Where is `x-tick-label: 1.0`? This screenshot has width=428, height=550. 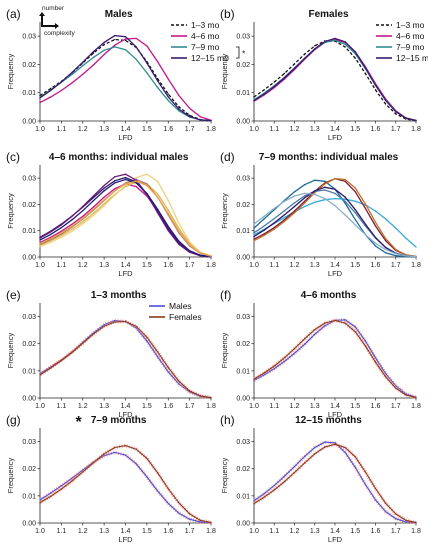 x-tick-label: 1.0 is located at coordinates (40, 265).